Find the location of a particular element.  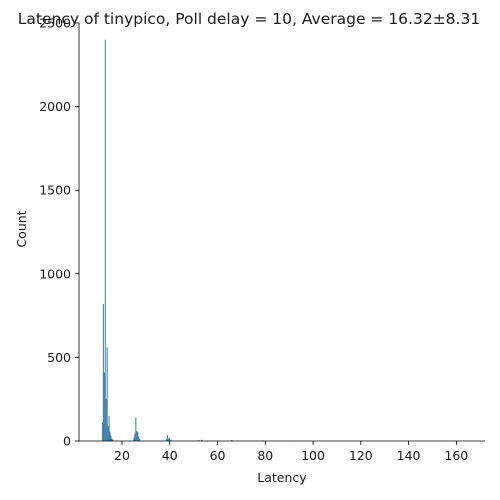

y-axis-label: Count is located at coordinates (21, 228).